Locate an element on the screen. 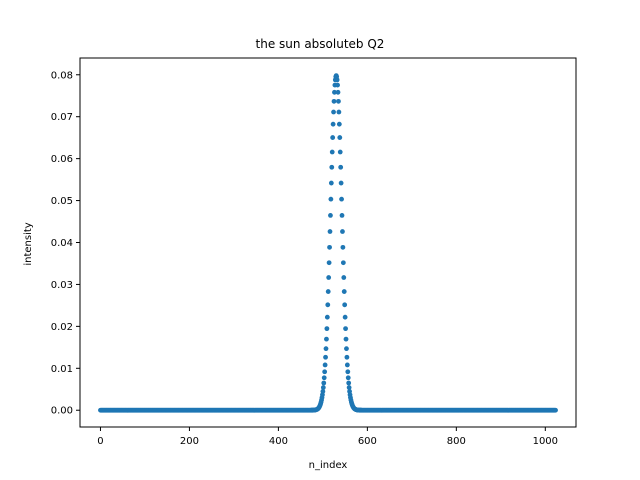  x-axis: 0 200 400 600 800 1000 is located at coordinates (327, 437).